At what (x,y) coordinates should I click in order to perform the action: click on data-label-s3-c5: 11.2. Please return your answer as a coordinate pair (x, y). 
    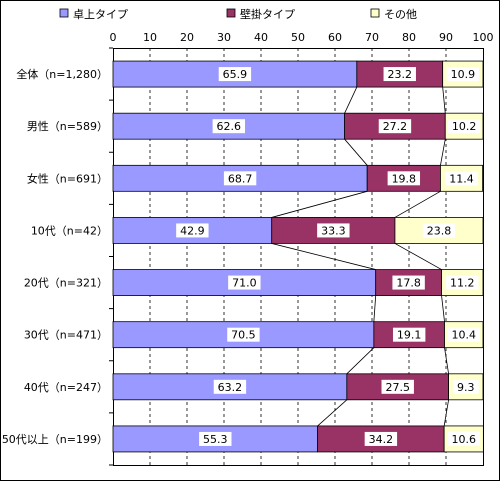
    Looking at the image, I should click on (462, 283).